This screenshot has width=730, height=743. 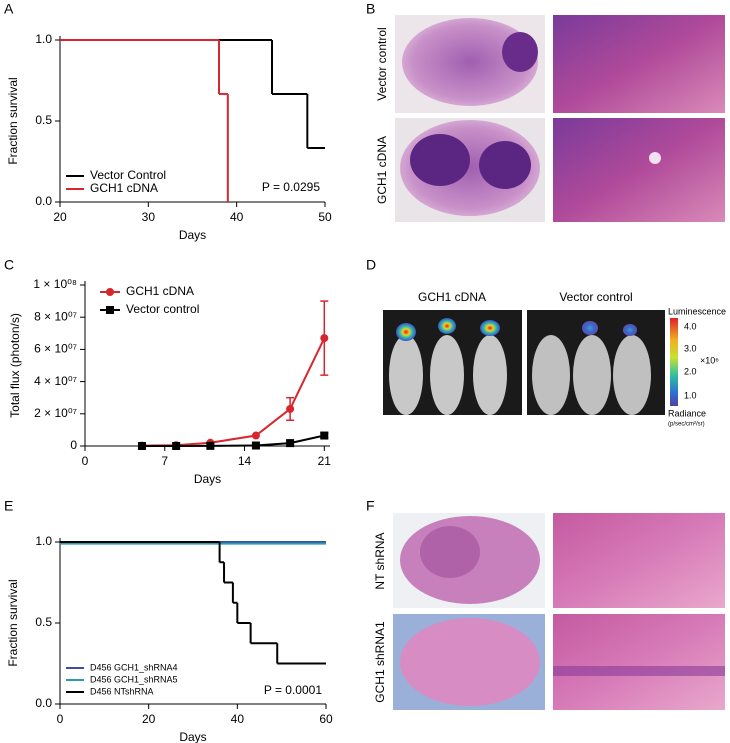 What do you see at coordinates (15, 365) in the screenshot?
I see `y-axis-label: Total flux (photon/s)` at bounding box center [15, 365].